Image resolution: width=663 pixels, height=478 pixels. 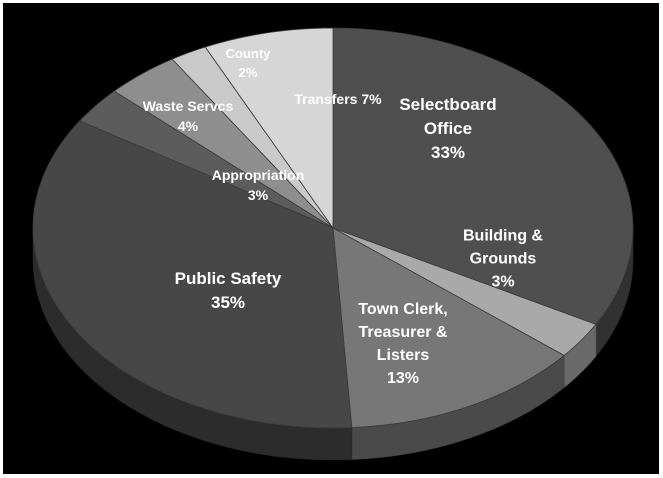 What do you see at coordinates (258, 175) in the screenshot?
I see `slice-label-line: Appropriation` at bounding box center [258, 175].